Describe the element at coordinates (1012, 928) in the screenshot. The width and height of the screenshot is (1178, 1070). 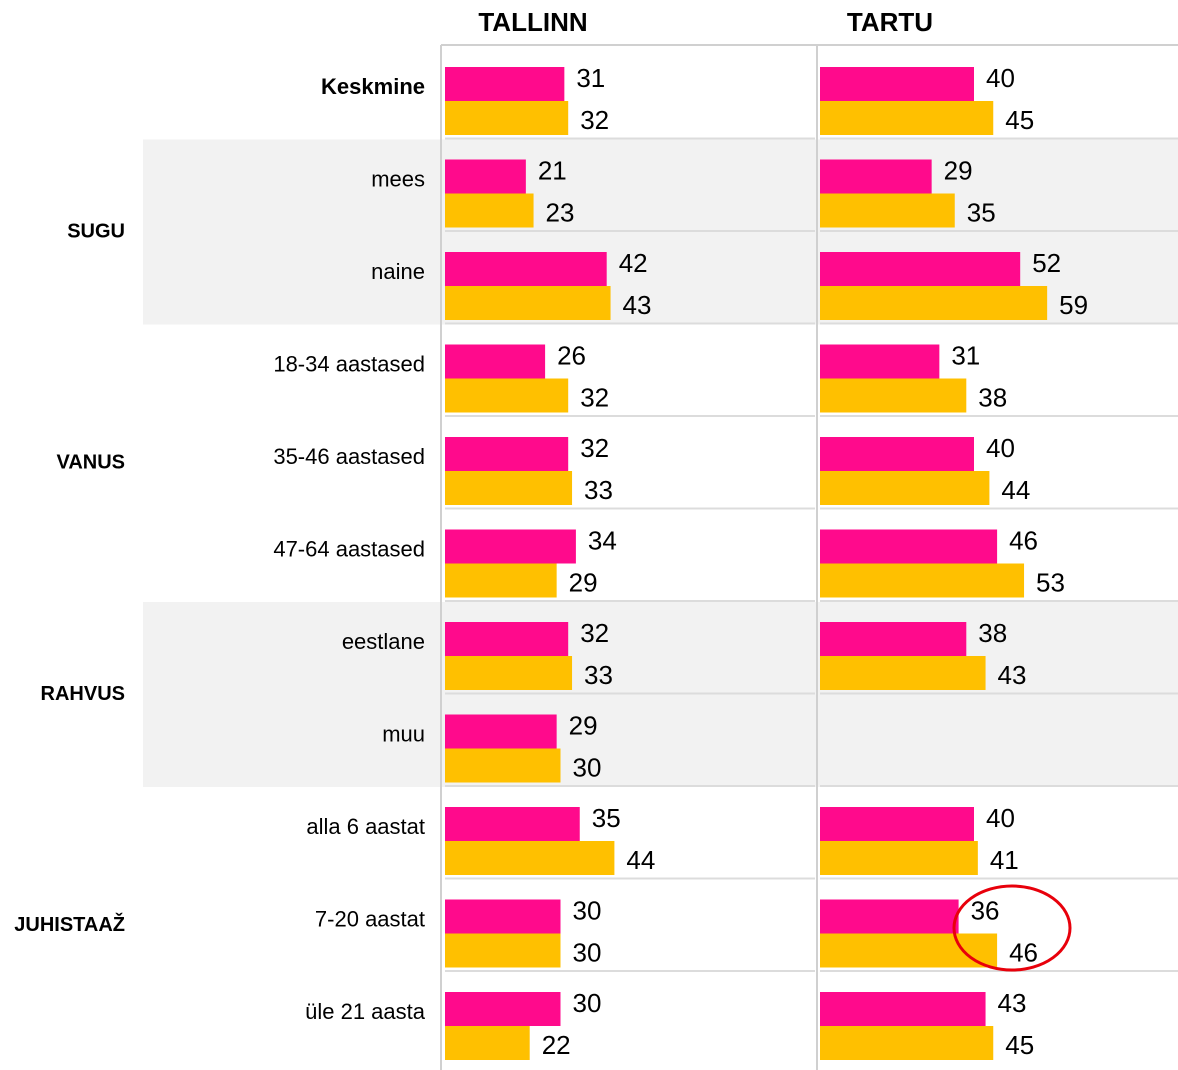
I see `highlight-circle` at that location.